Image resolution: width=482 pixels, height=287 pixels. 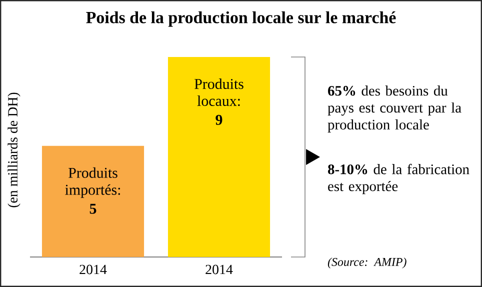 I want to click on data-label: 5, so click(x=93, y=209).